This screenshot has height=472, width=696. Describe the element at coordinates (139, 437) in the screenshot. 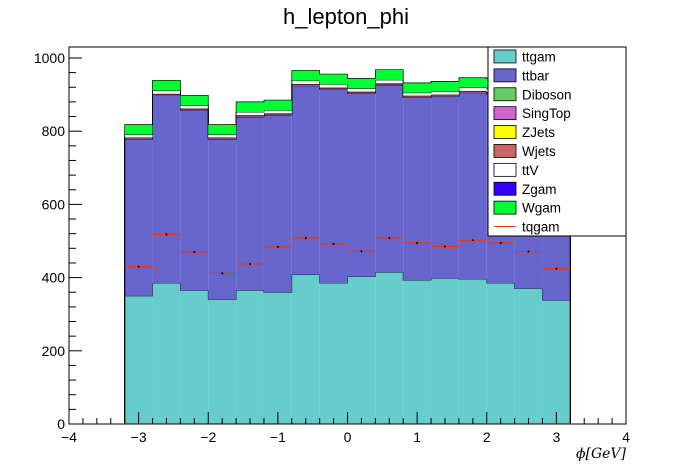

I see `x-tick-label: −3` at that location.